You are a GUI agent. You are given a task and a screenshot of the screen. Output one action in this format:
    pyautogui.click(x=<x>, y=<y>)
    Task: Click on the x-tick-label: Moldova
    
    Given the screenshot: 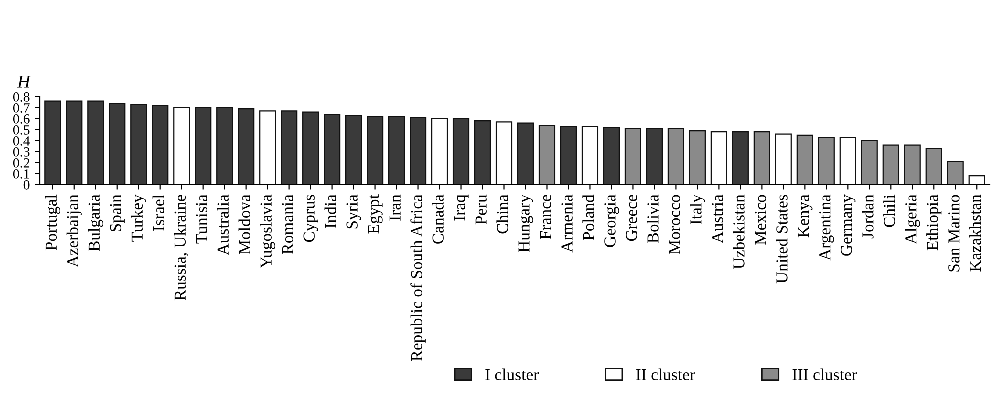 What is the action you would take?
    pyautogui.click(x=244, y=224)
    